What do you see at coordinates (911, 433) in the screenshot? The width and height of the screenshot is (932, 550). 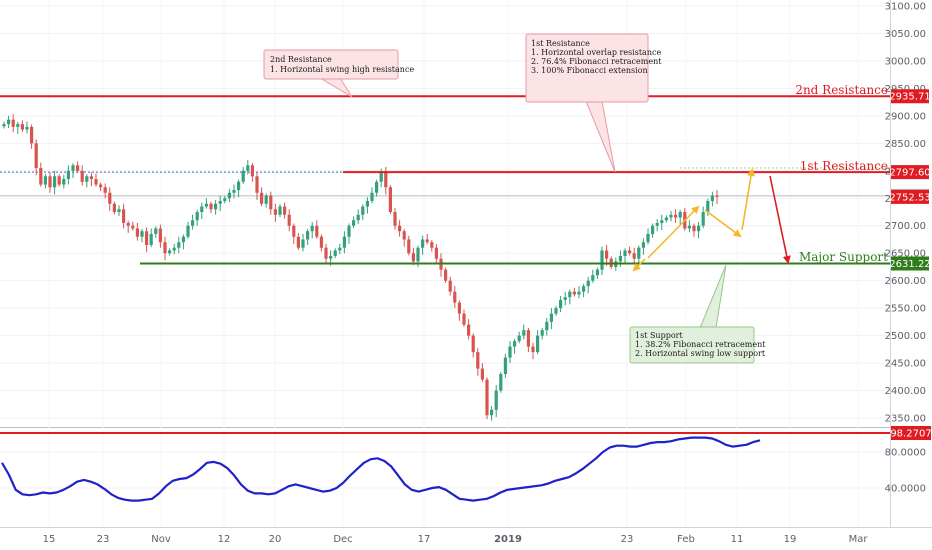 I see `osc-price-tag: 98.2707` at bounding box center [911, 433].